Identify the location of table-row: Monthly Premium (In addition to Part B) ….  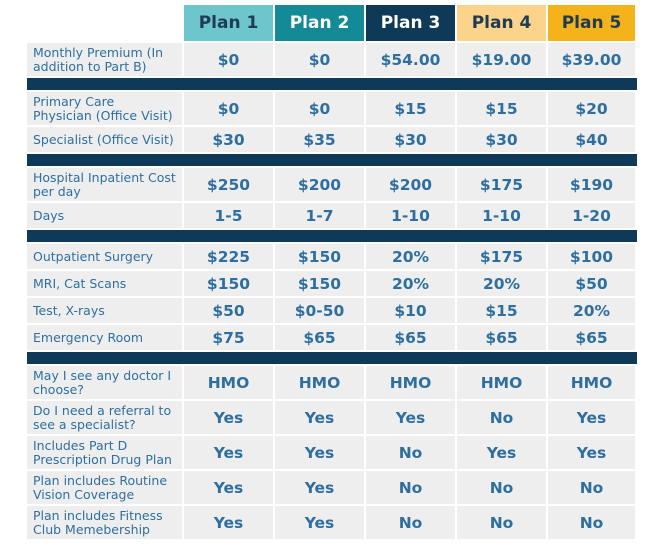
(332, 59).